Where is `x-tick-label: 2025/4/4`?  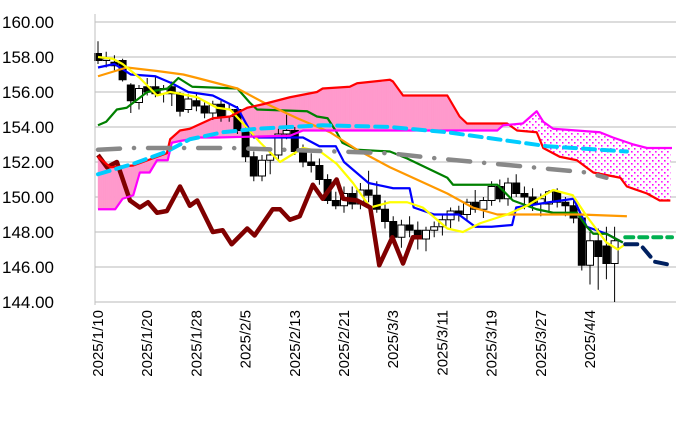
x-tick-label: 2025/4/4 is located at coordinates (590, 339).